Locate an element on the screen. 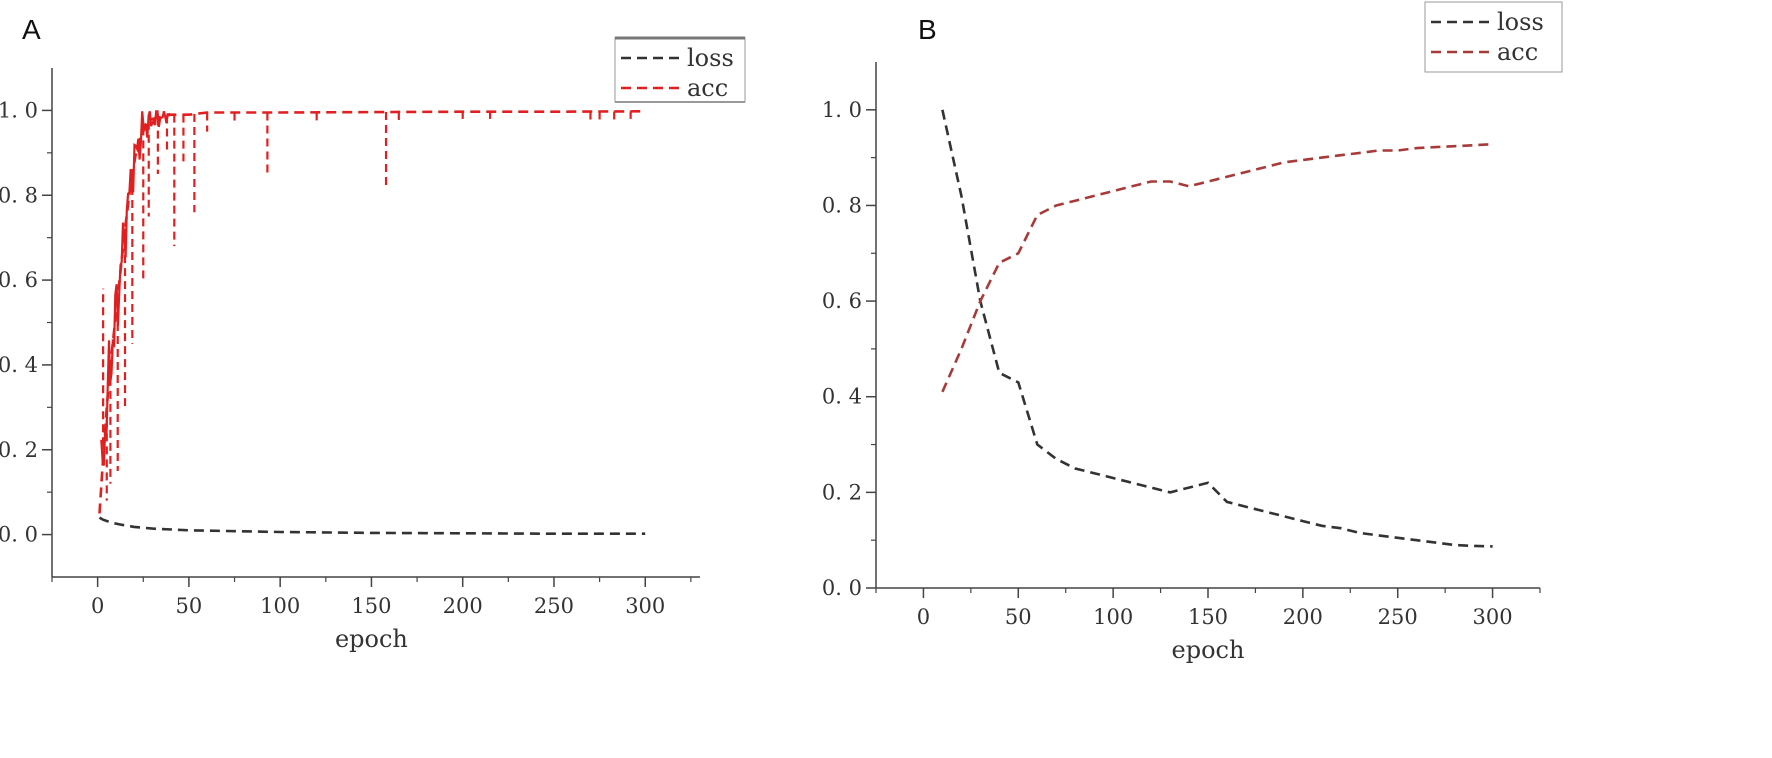 The width and height of the screenshot is (1772, 758). acc-noise-band is located at coordinates (135, 288).